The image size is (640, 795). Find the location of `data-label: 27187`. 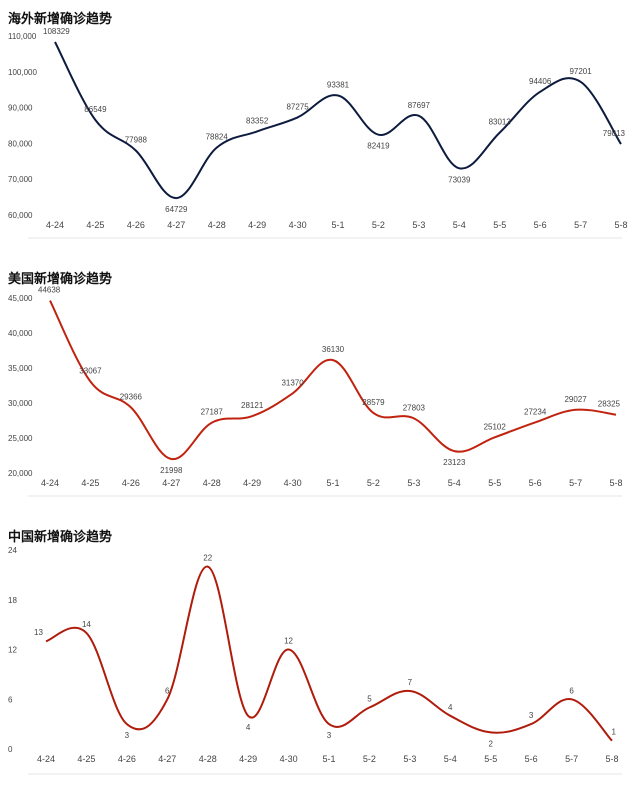

data-label: 27187 is located at coordinates (212, 412).